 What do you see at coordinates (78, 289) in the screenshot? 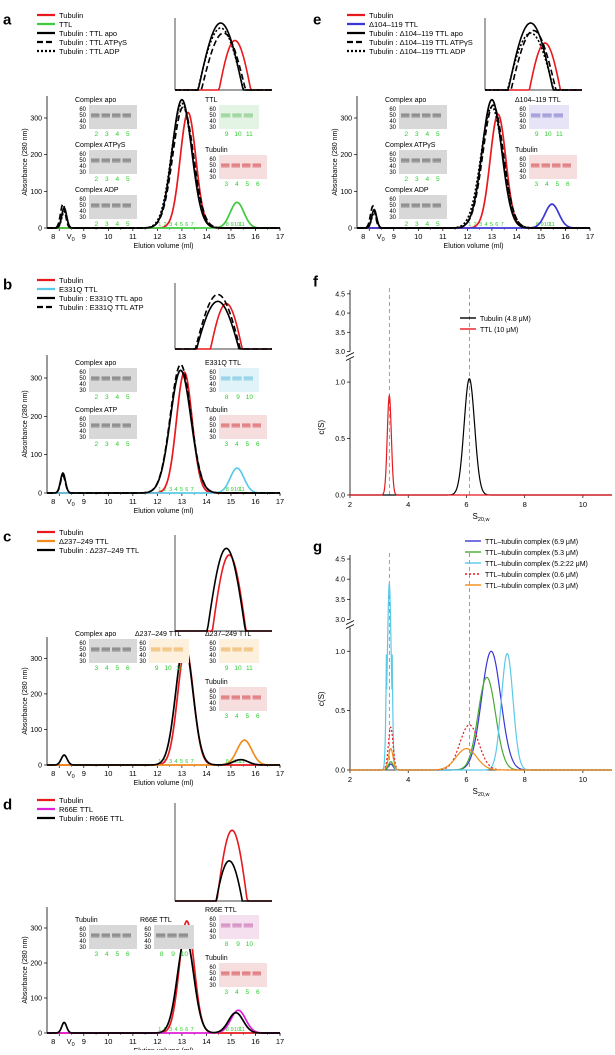
I see `legend-entry: E331Q TTL` at bounding box center [78, 289].